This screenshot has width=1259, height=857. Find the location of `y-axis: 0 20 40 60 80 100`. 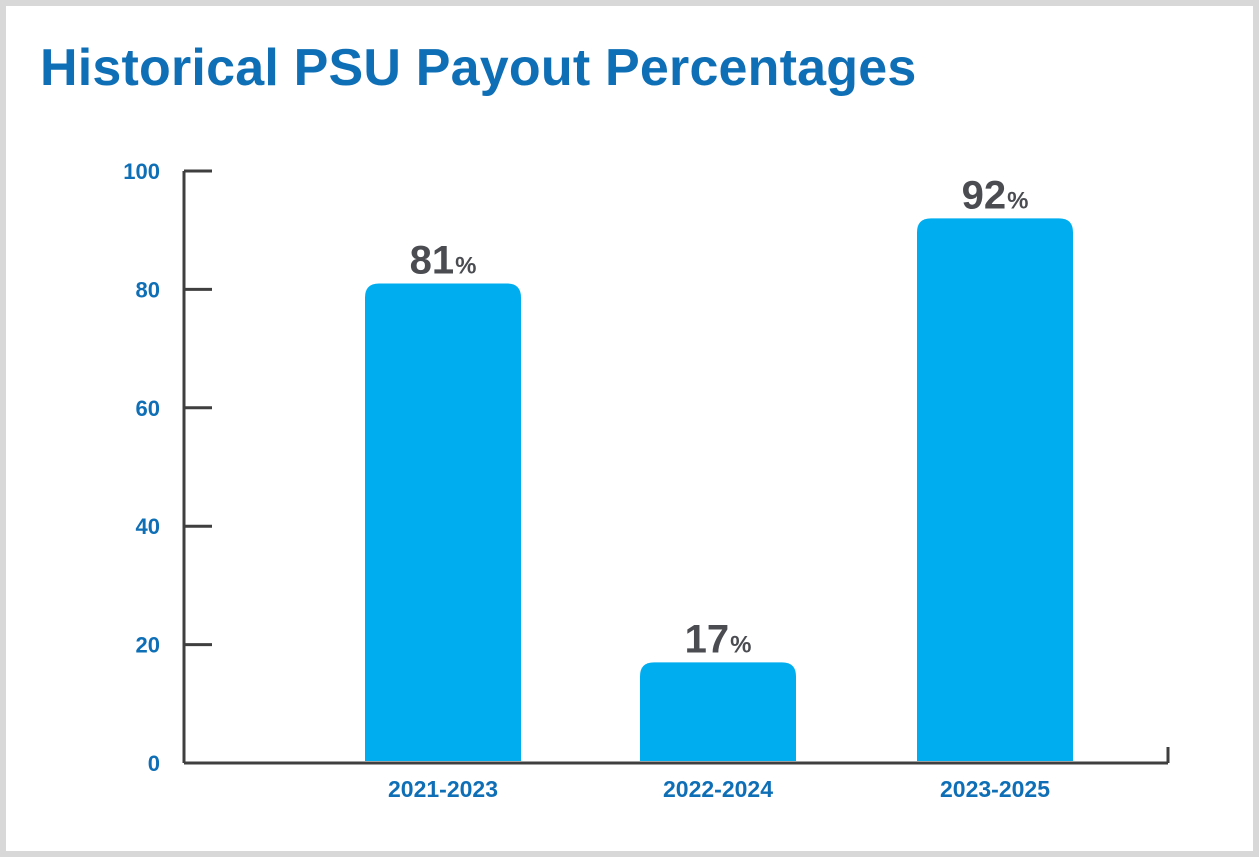

y-axis: 0 20 40 60 80 100 is located at coordinates (167, 467).